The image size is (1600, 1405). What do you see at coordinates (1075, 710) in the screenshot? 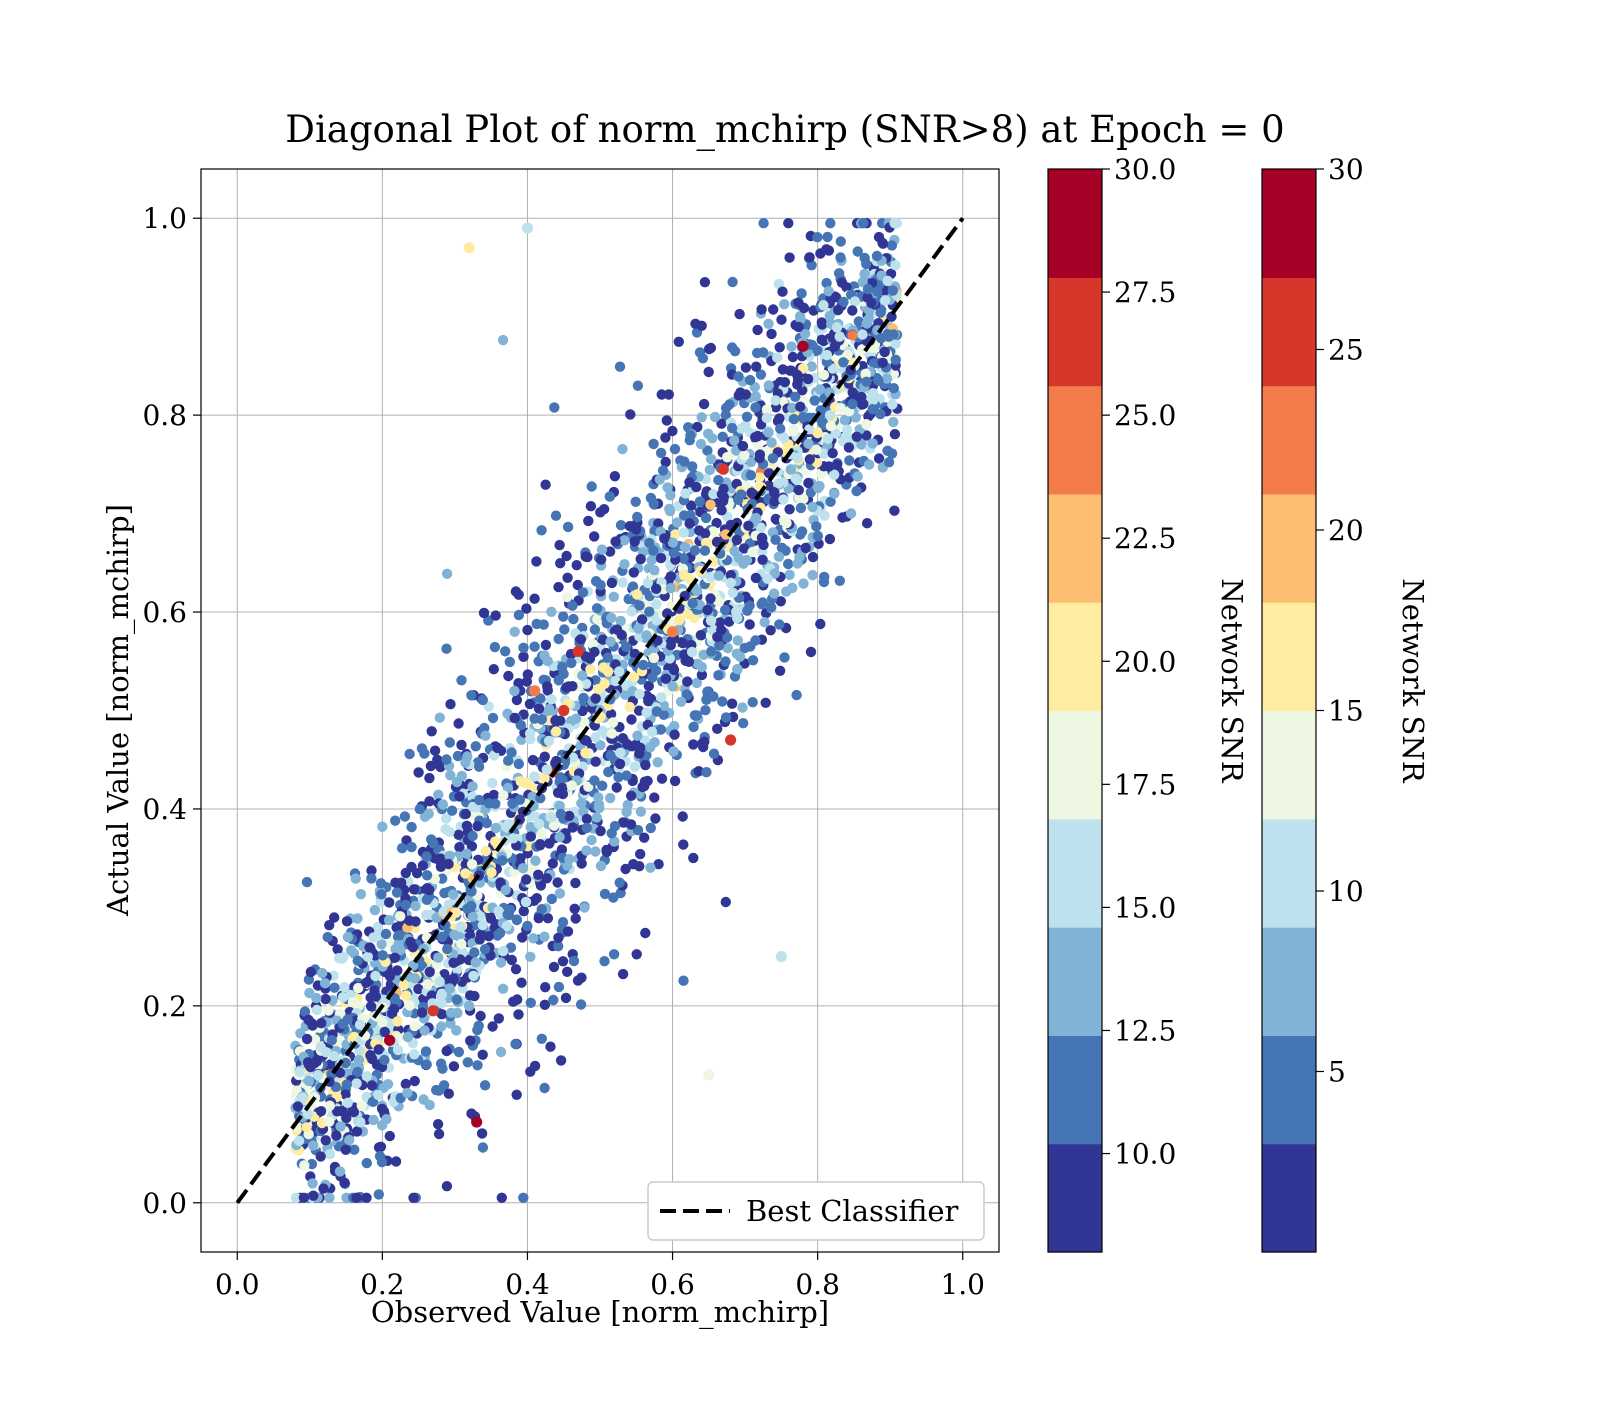
I see `colorbar-frame` at bounding box center [1075, 710].